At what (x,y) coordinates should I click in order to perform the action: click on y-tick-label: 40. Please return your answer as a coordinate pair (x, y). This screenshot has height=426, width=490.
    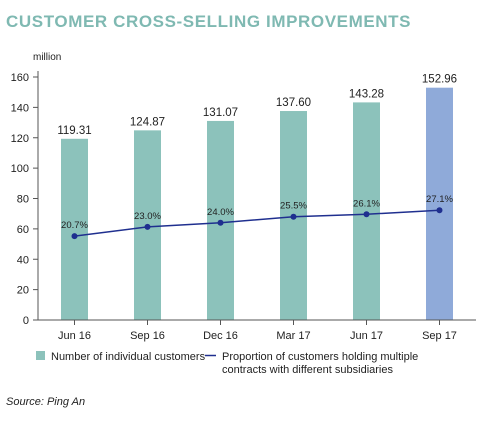
    Looking at the image, I should click on (23, 260).